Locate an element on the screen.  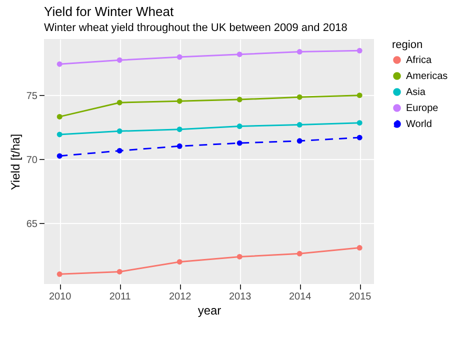
legend-label: World is located at coordinates (419, 124).